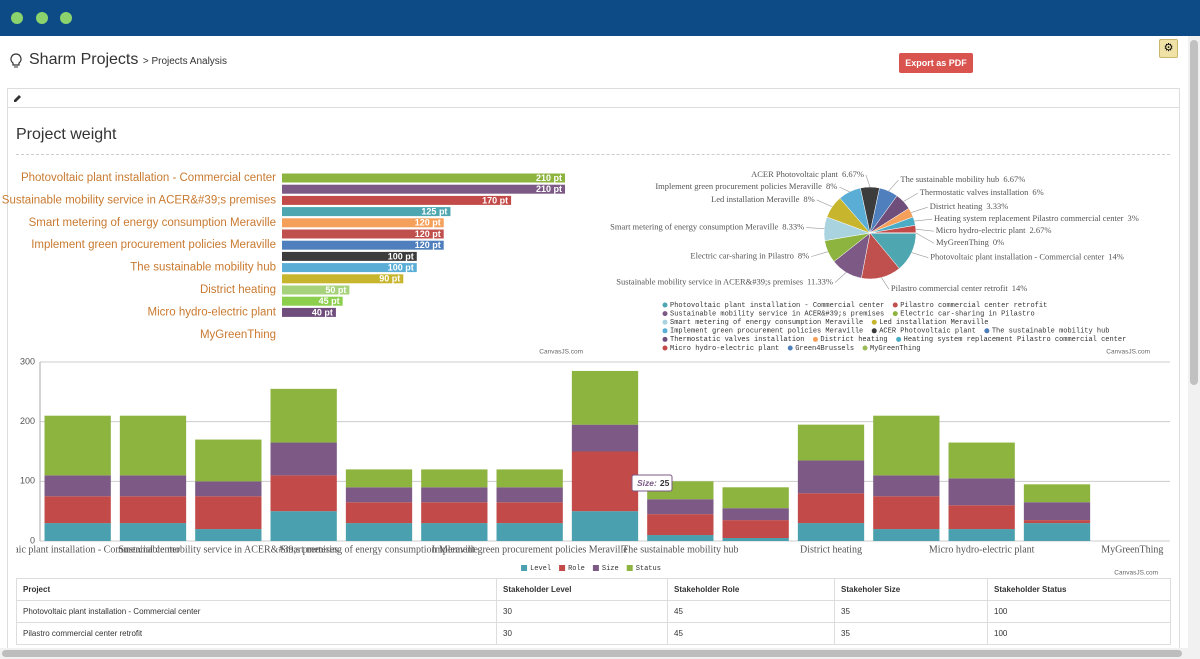 This screenshot has width=1200, height=659. I want to click on pie-value-label: 2.67%, so click(1040, 230).